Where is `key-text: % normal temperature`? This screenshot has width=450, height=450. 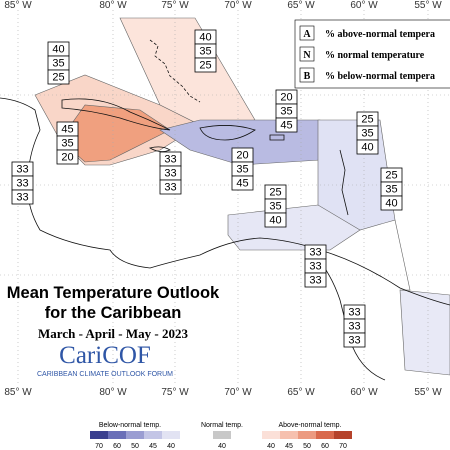 key-text: % normal temperature is located at coordinates (375, 55).